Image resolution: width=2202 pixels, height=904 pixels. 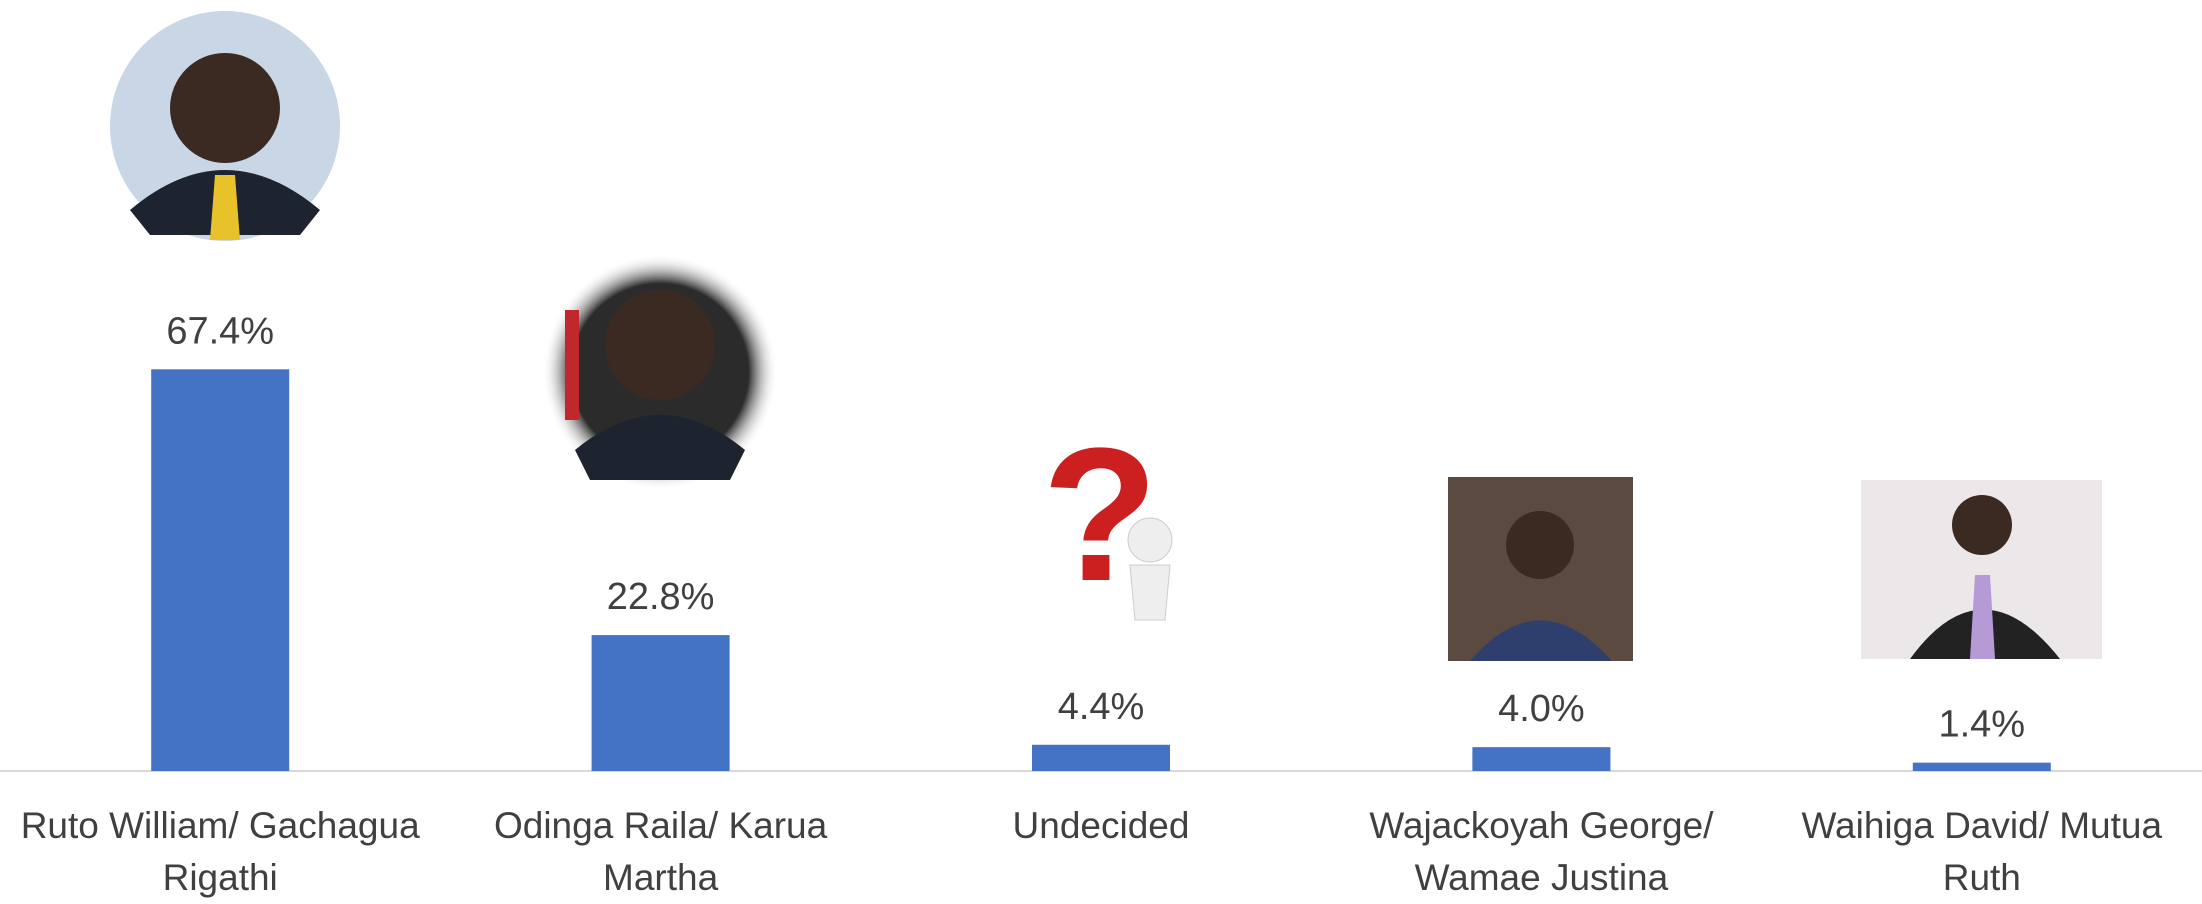 I want to click on photo-ruto, so click(x=225, y=126).